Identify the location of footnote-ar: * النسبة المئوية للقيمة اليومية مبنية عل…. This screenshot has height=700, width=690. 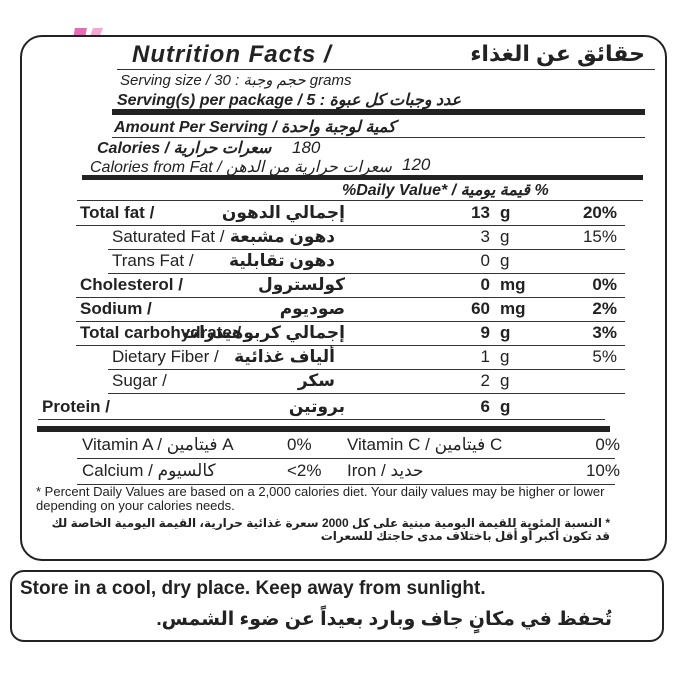
(330, 529).